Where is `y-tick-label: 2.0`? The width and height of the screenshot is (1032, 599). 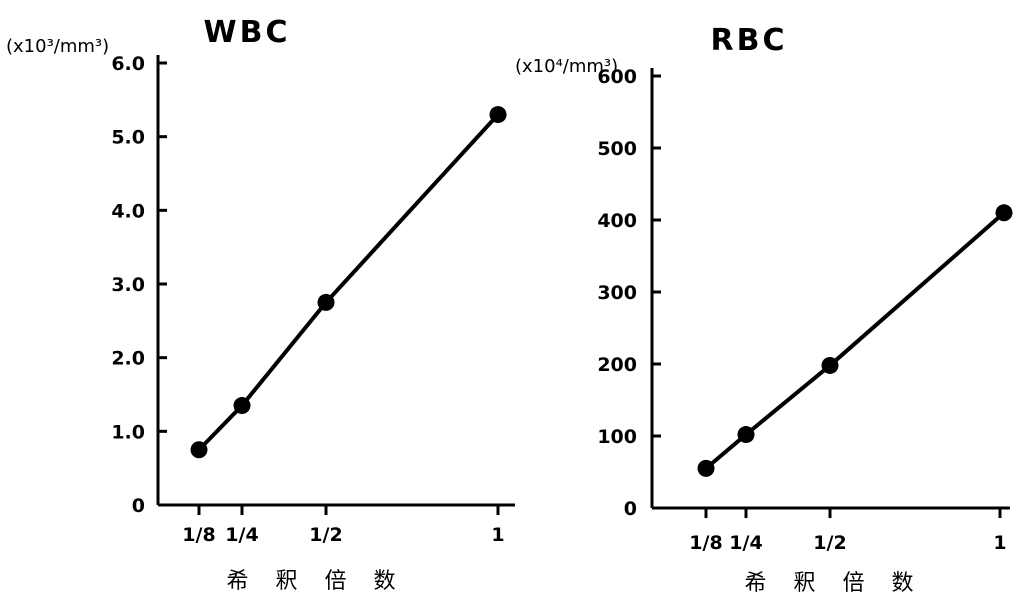
y-tick-label: 2.0 is located at coordinates (128, 359).